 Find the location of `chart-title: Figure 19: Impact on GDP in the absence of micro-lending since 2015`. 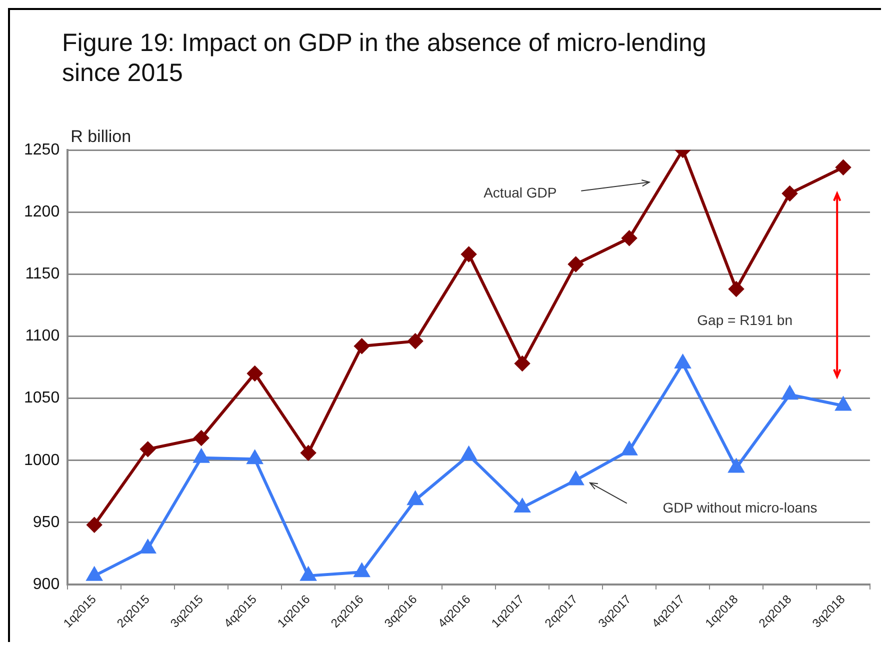

chart-title: Figure 19: Impact on GDP in the absence of micro-lending since 2015 is located at coordinates (385, 58).